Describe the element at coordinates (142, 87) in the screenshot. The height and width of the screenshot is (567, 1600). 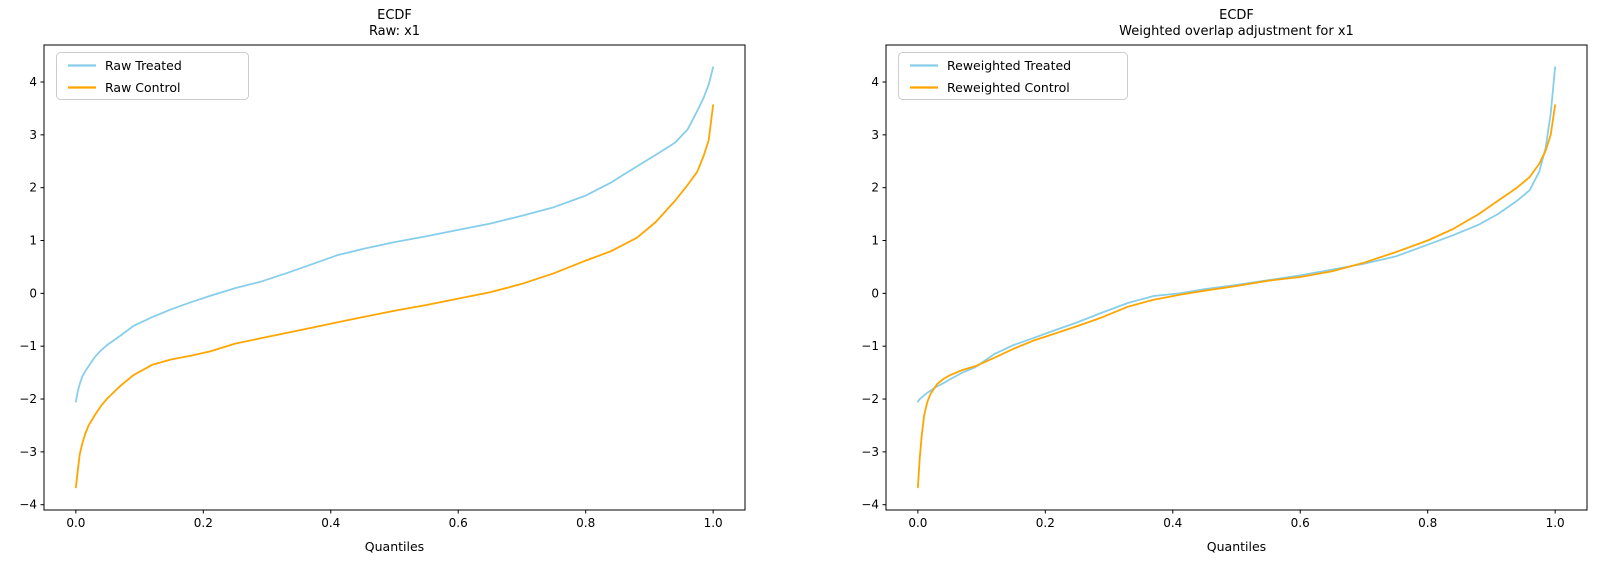
I see `raw-control-legend-label: Raw Control` at that location.